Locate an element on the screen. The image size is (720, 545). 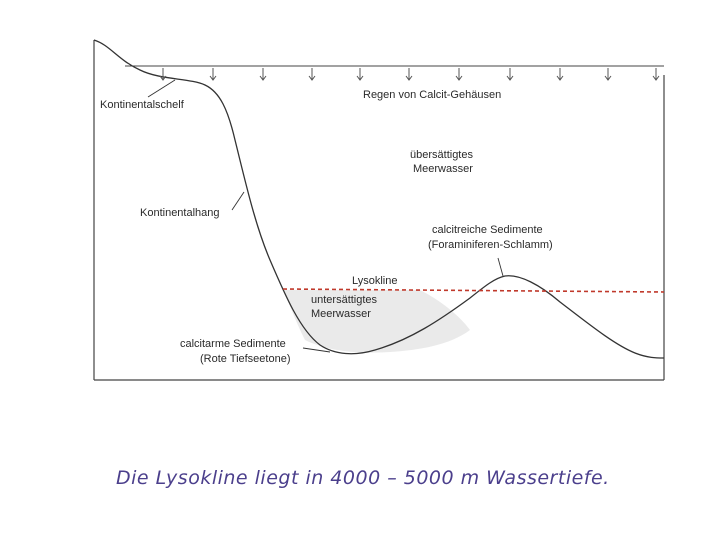
calcite-poor-leader-line is located at coordinates (316, 350).